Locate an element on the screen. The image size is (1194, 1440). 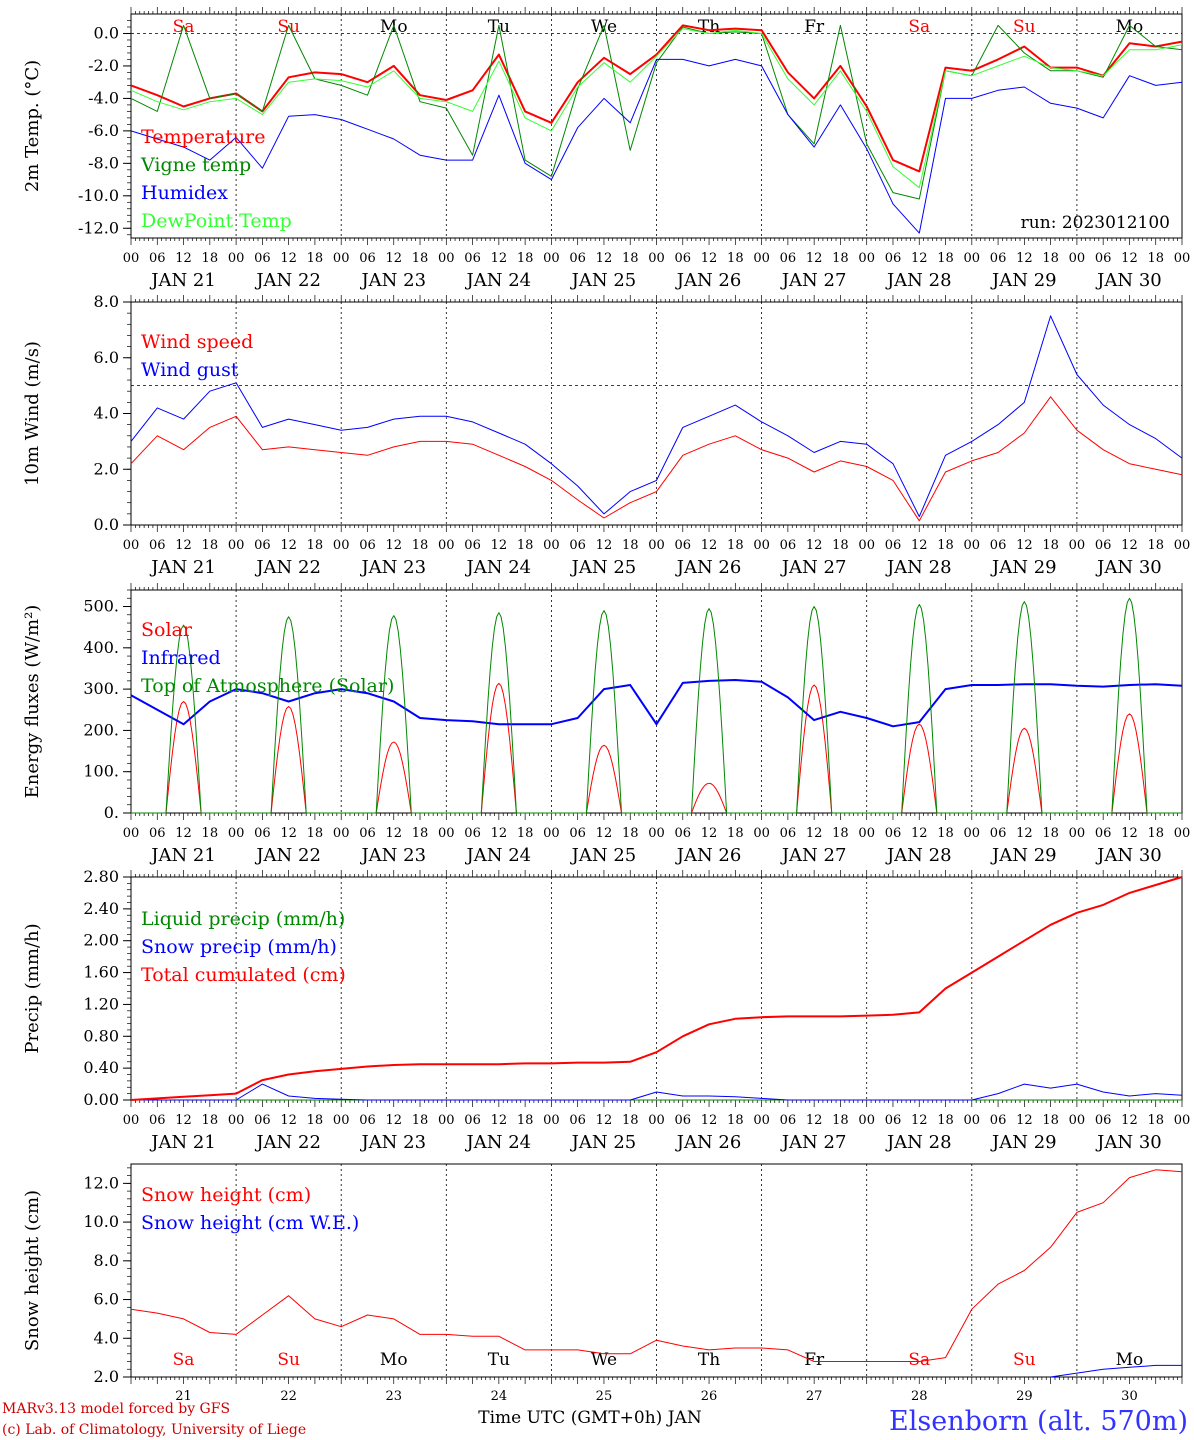
date-label: JAN 25 is located at coordinates (603, 567).